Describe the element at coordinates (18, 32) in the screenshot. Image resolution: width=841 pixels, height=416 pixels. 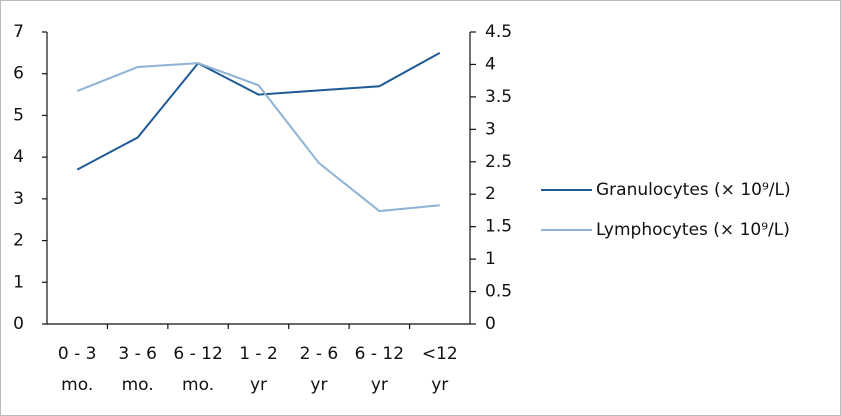
I see `y-tick-label: 7` at that location.